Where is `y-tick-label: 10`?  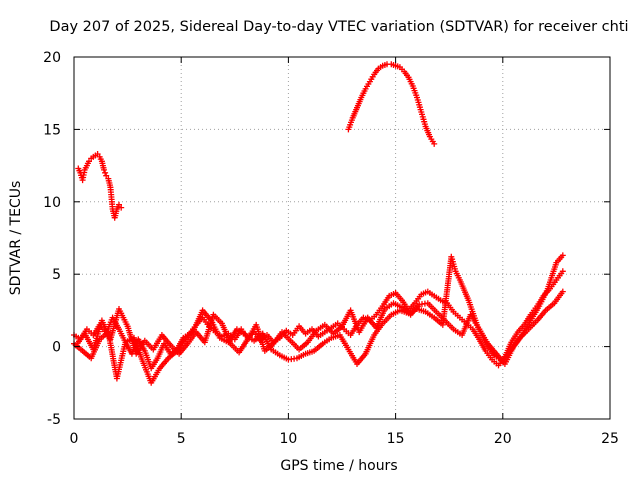 y-tick-label: 10 is located at coordinates (52, 203).